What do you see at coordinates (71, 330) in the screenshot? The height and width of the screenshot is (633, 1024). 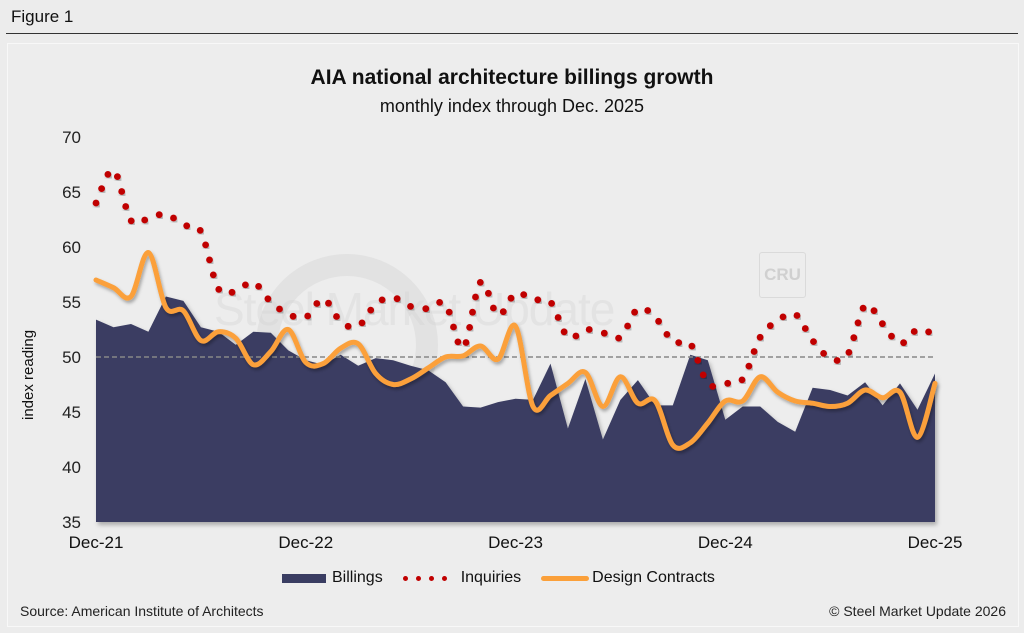 I see `y-axis: 35 40 45 50 55 60 65 70` at bounding box center [71, 330].